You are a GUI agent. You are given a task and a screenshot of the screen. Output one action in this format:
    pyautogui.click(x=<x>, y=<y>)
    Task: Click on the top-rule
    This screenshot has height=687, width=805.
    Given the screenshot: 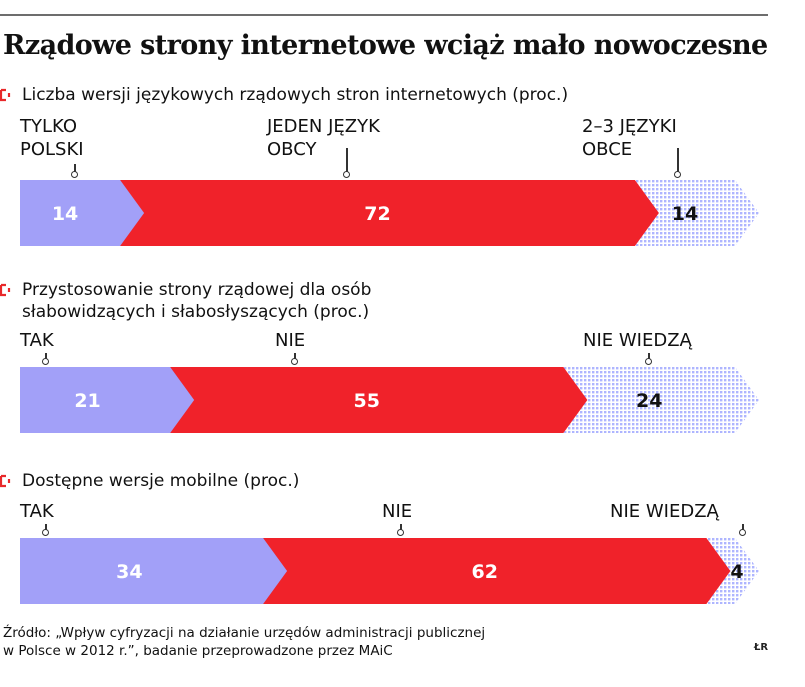 What is the action you would take?
    pyautogui.click(x=384, y=15)
    